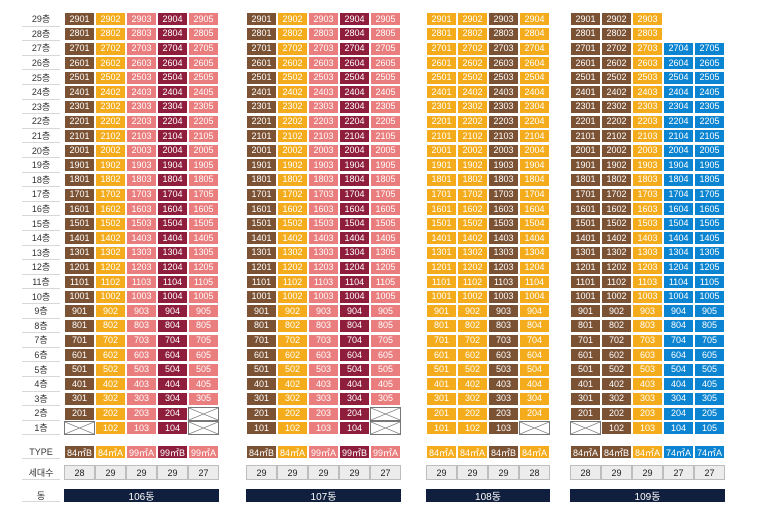  I want to click on unit-cell: 1803, so click(141, 179).